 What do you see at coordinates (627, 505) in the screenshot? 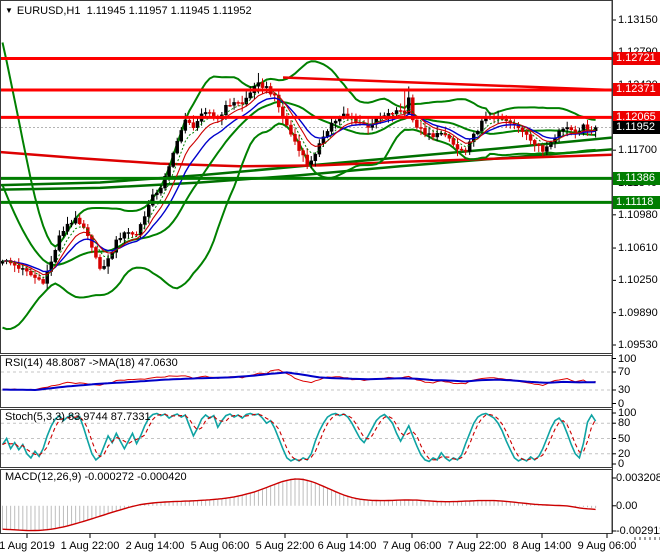
I see `macd-axis-tick: 0.00` at bounding box center [627, 505].